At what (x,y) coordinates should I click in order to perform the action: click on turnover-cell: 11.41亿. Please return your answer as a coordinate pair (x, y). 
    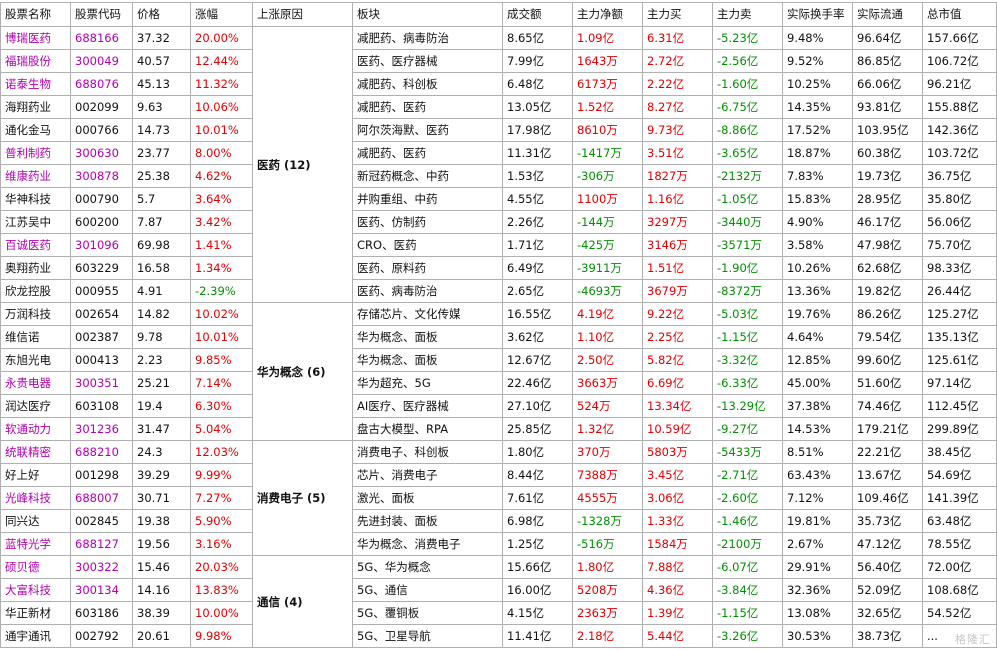
    Looking at the image, I should click on (537, 636).